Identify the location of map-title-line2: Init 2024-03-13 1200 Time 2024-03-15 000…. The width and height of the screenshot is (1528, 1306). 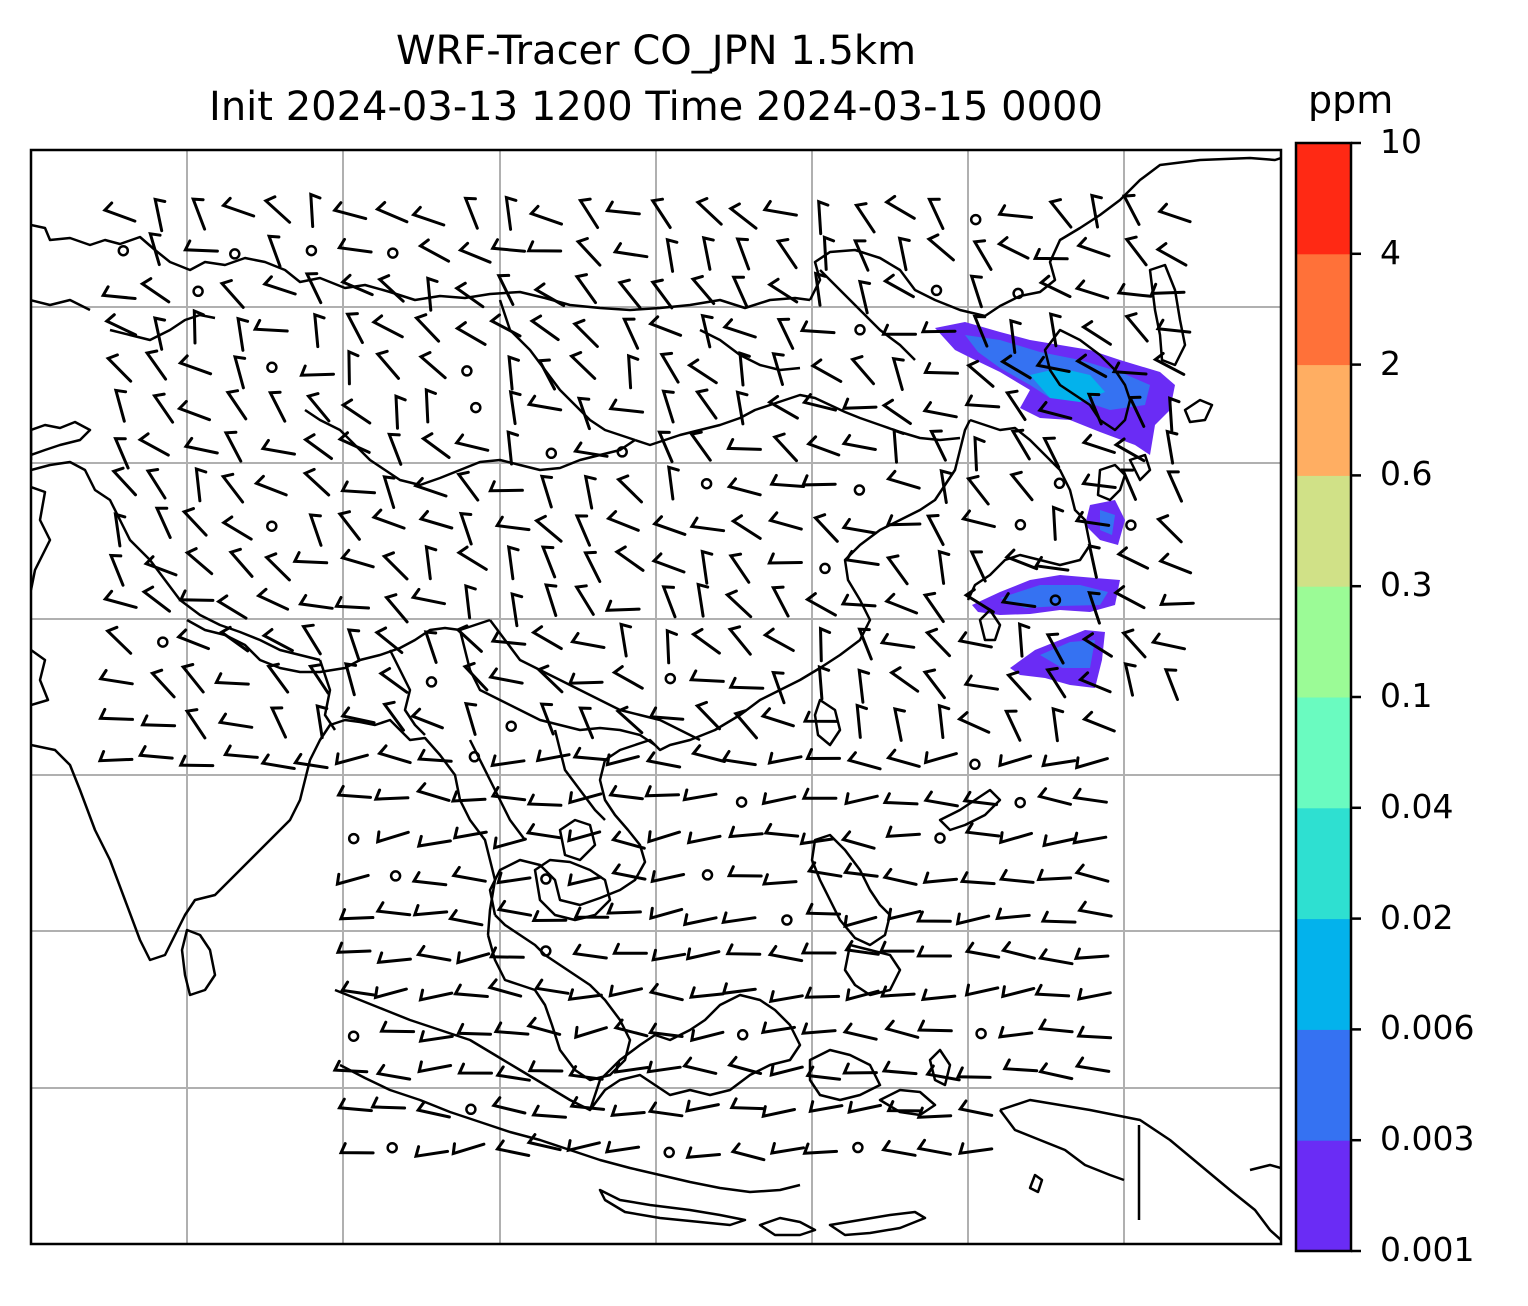
(656, 107).